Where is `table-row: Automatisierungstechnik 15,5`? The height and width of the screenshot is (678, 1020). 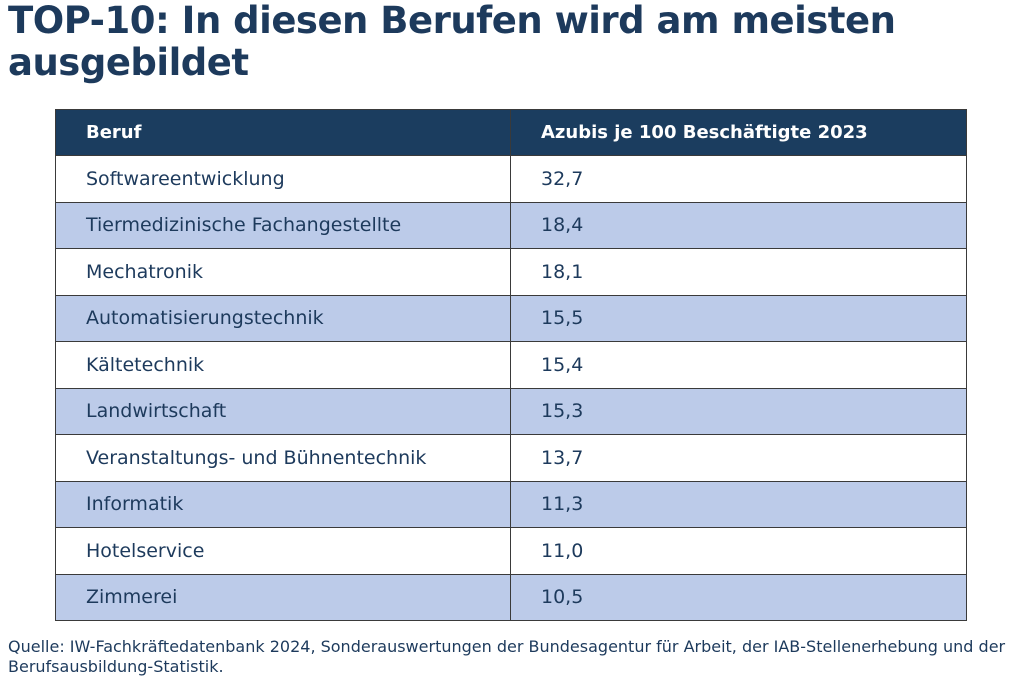
table-row: Automatisierungstechnik 15,5 is located at coordinates (511, 318).